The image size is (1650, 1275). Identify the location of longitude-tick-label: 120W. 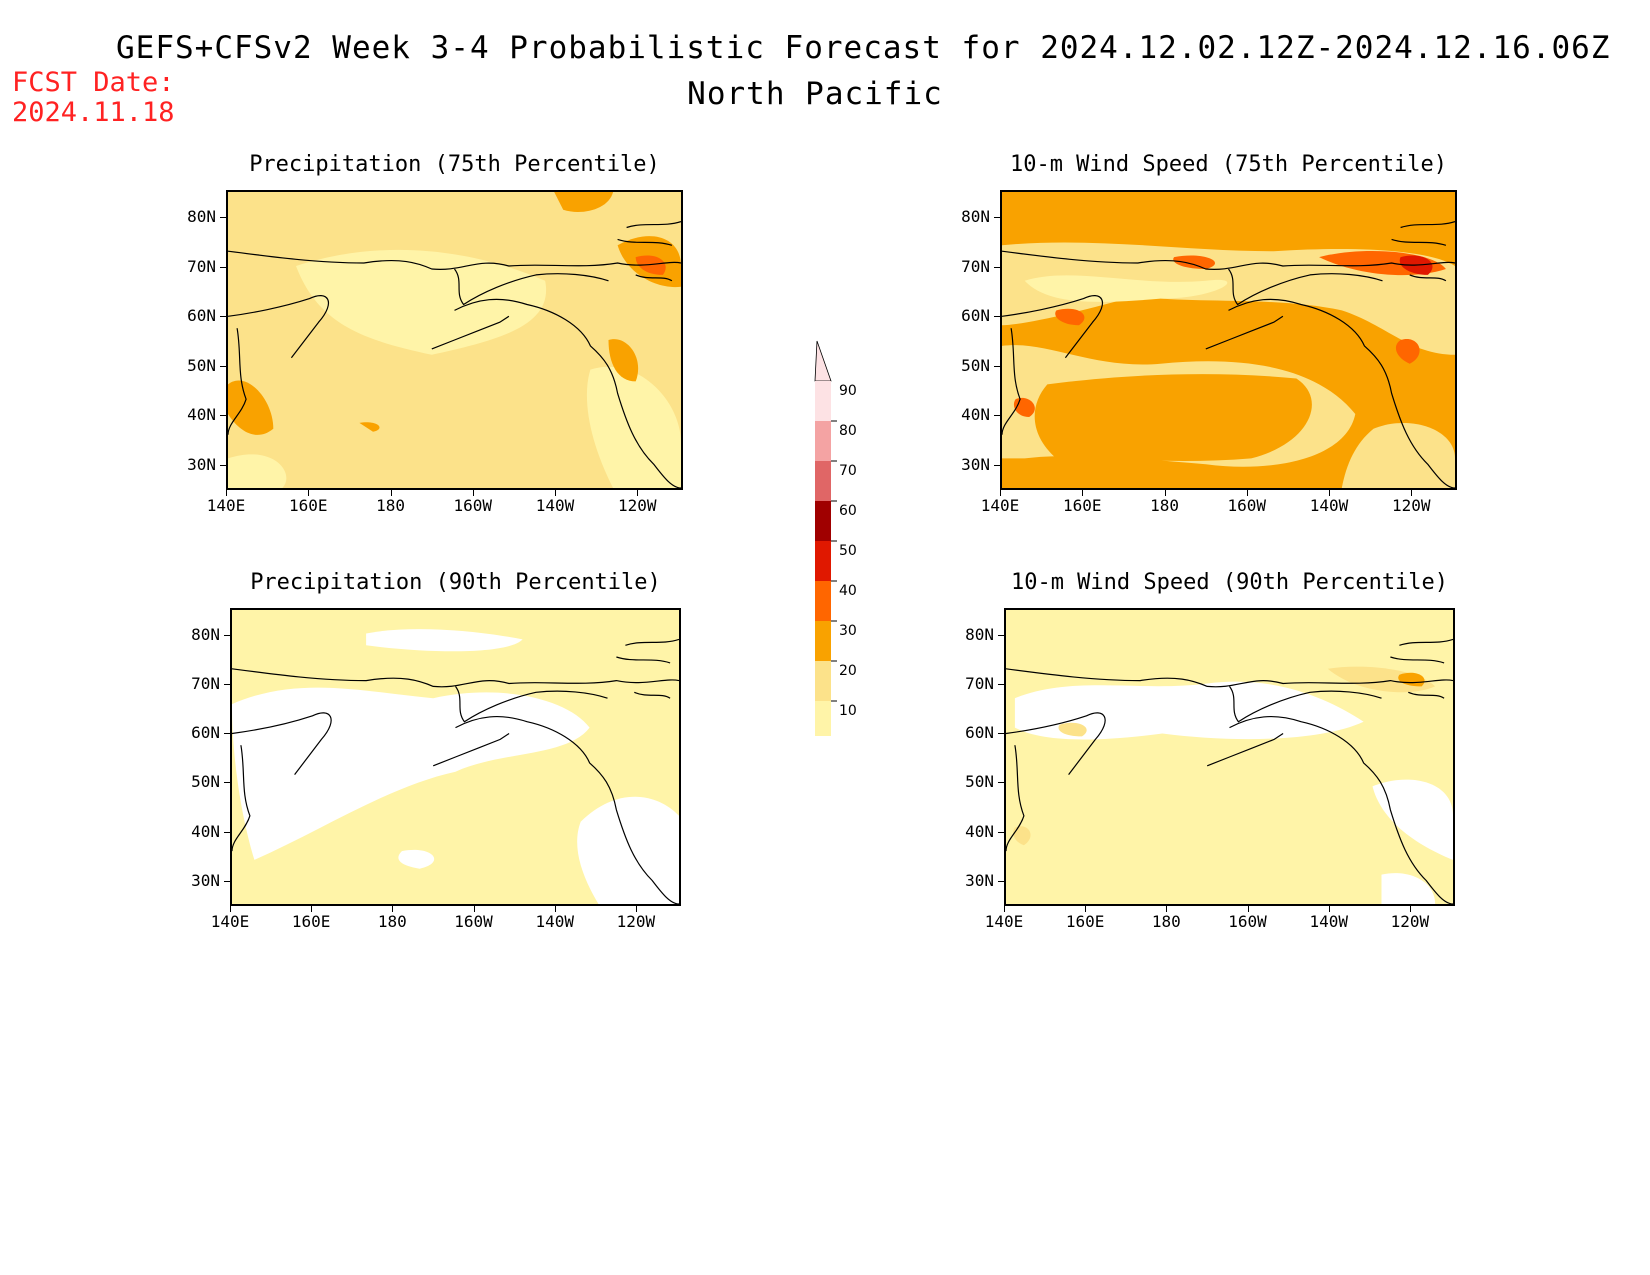
(636, 921).